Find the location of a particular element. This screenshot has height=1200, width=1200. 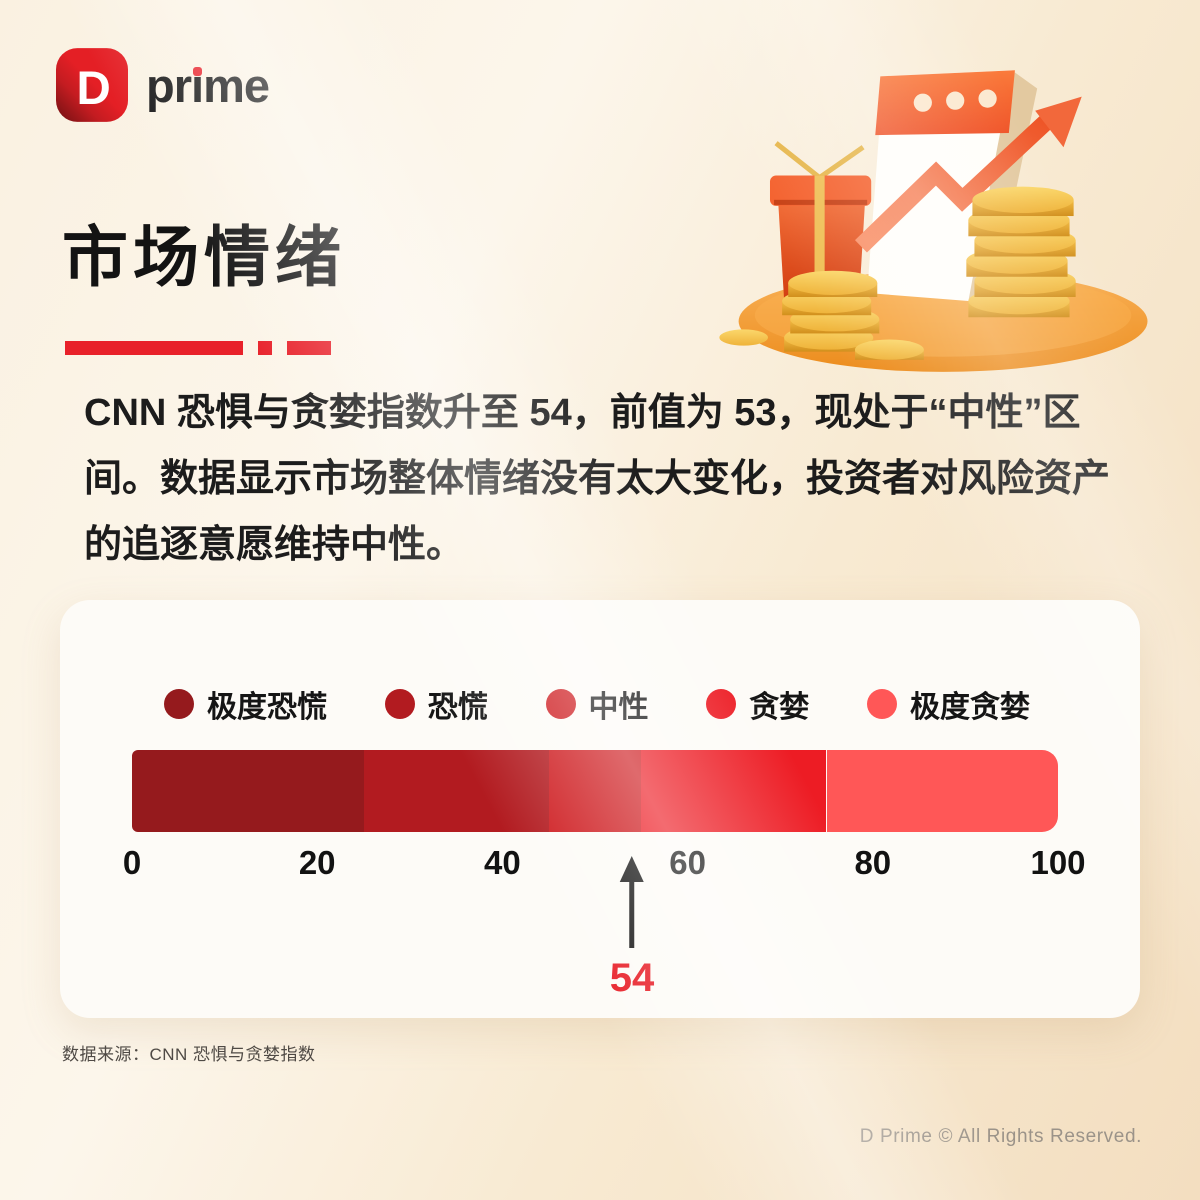

gauge-axis: 0 20 40 60 80 100 is located at coordinates (604, 865).